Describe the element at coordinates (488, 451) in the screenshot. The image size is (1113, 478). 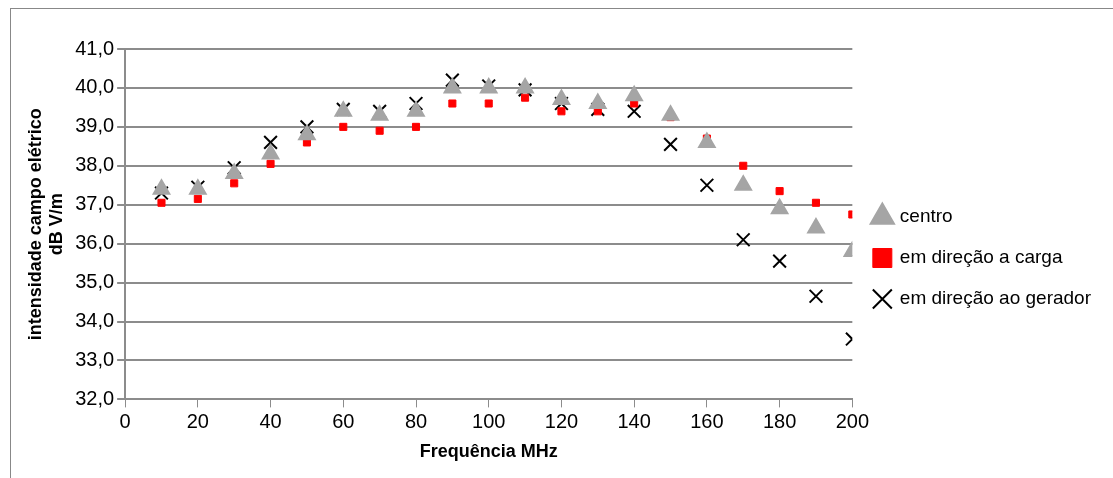
I see `x-axis-title: Frequência MHz` at that location.